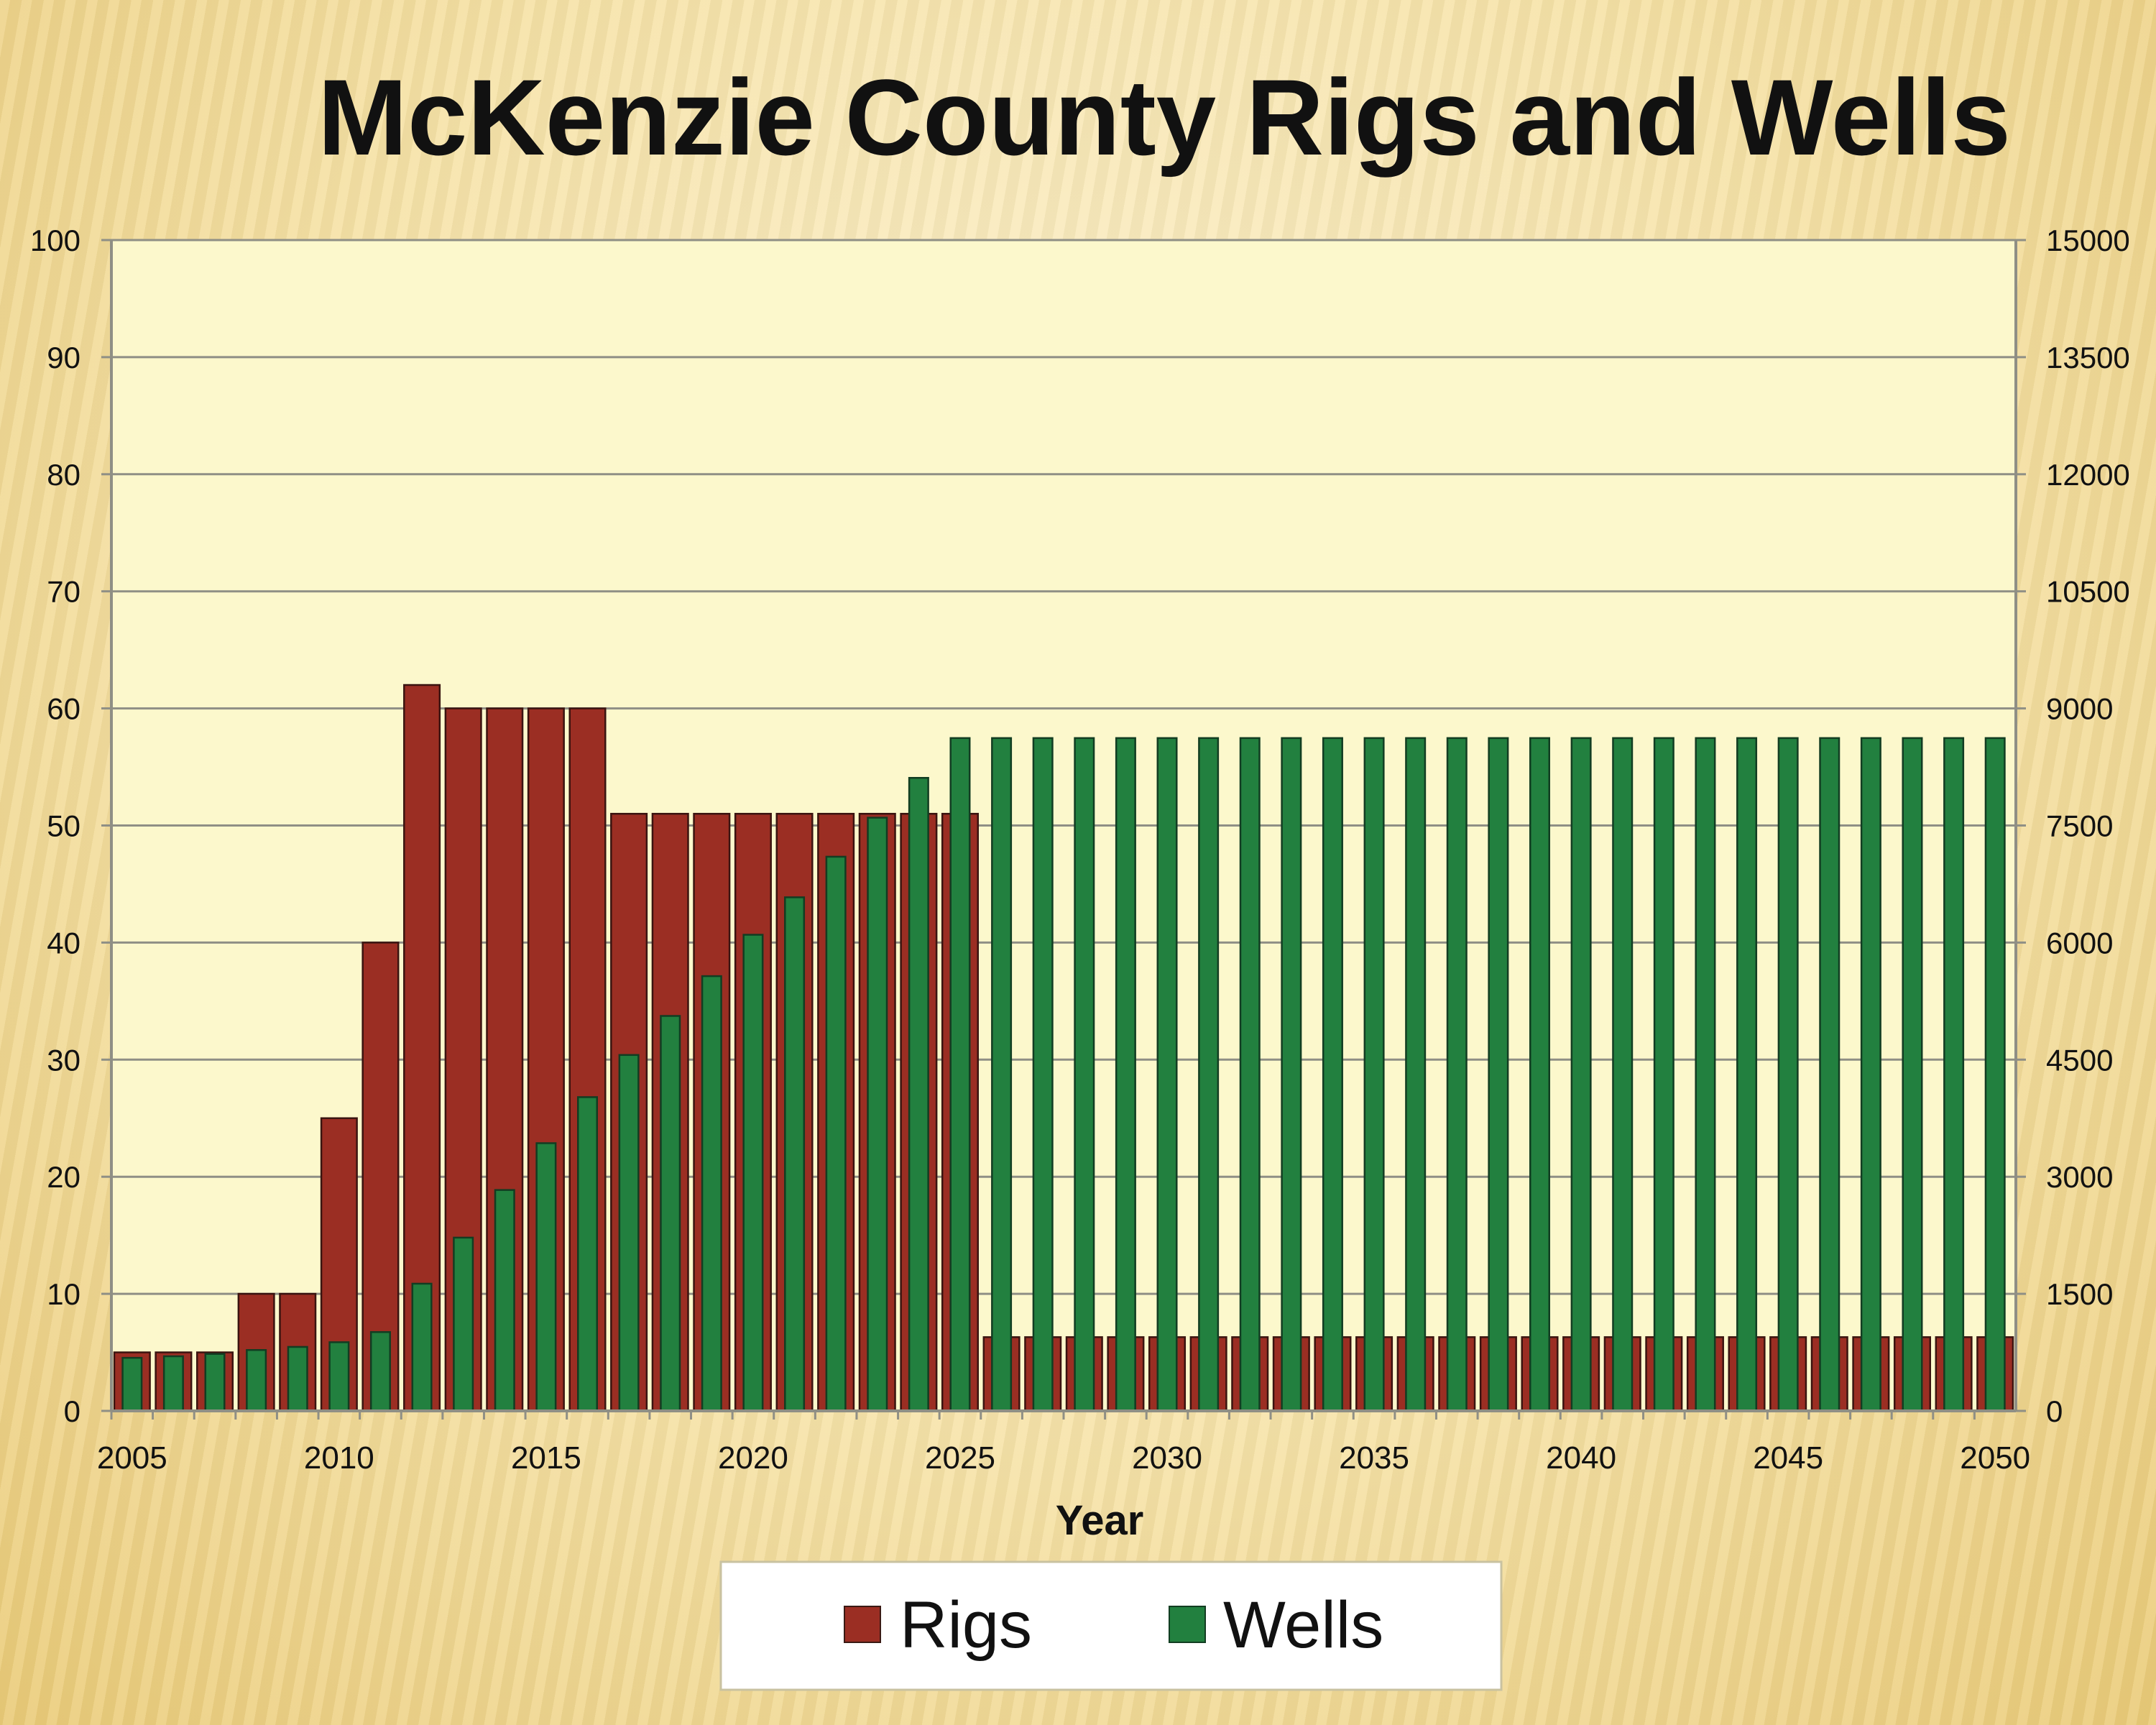 The height and width of the screenshot is (1725, 2156). I want to click on bar-wells-2045, so click(1788, 1074).